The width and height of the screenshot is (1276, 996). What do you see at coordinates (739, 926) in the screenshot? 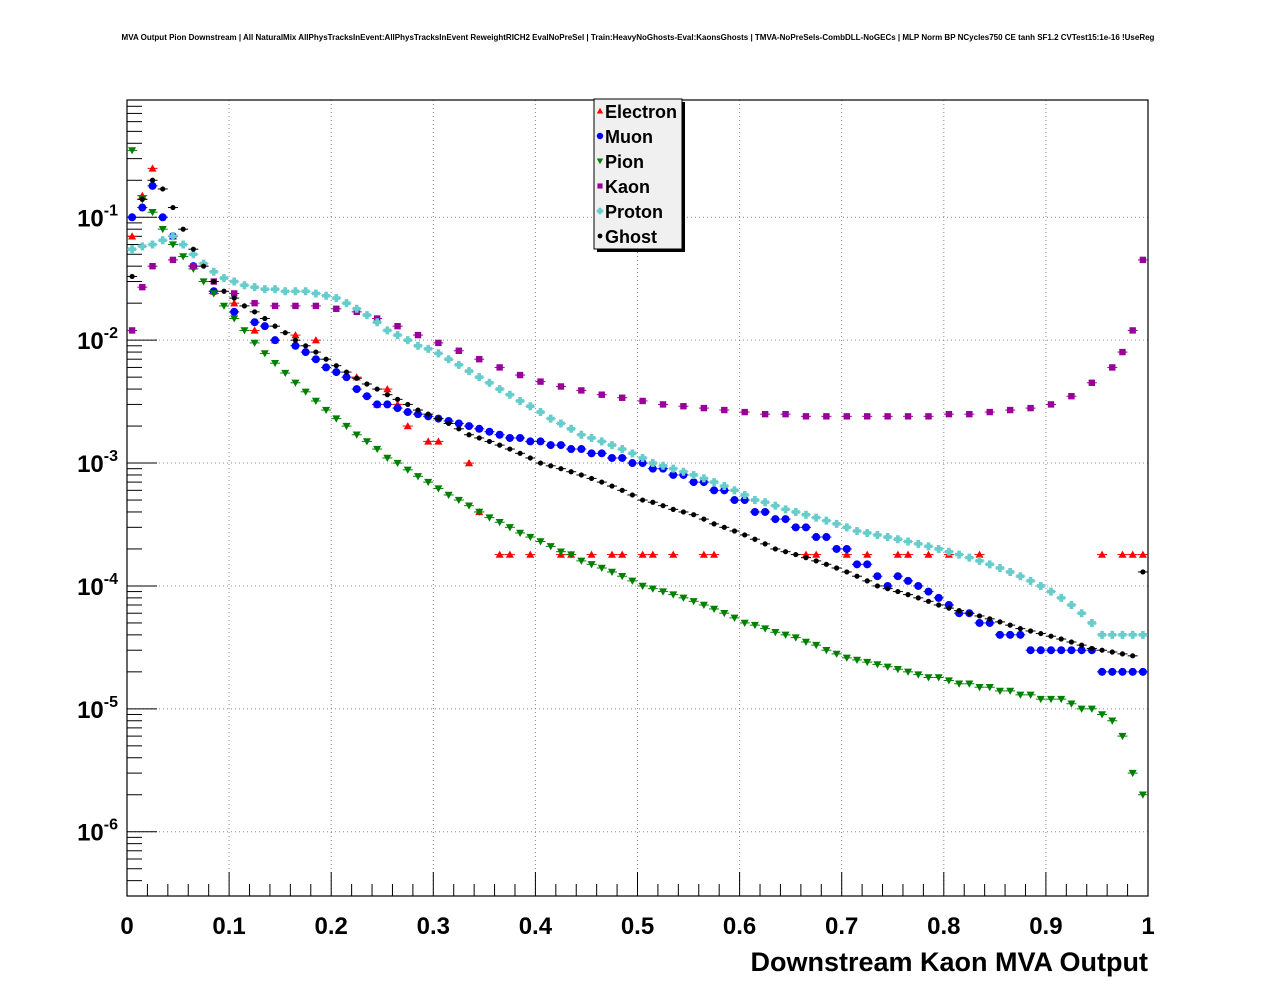
I see `x-tick-label: 0.6` at bounding box center [739, 926].